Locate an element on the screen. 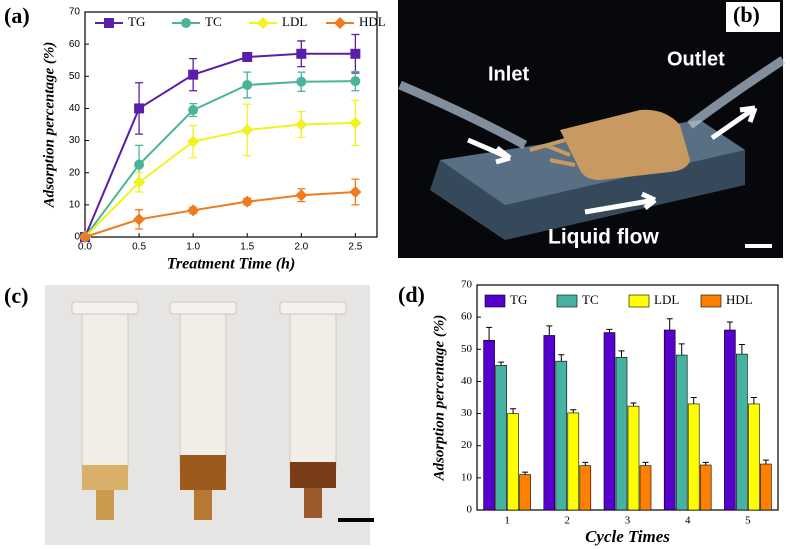 This screenshot has width=790, height=549. x-tick-label: 0.0 is located at coordinates (85, 247).